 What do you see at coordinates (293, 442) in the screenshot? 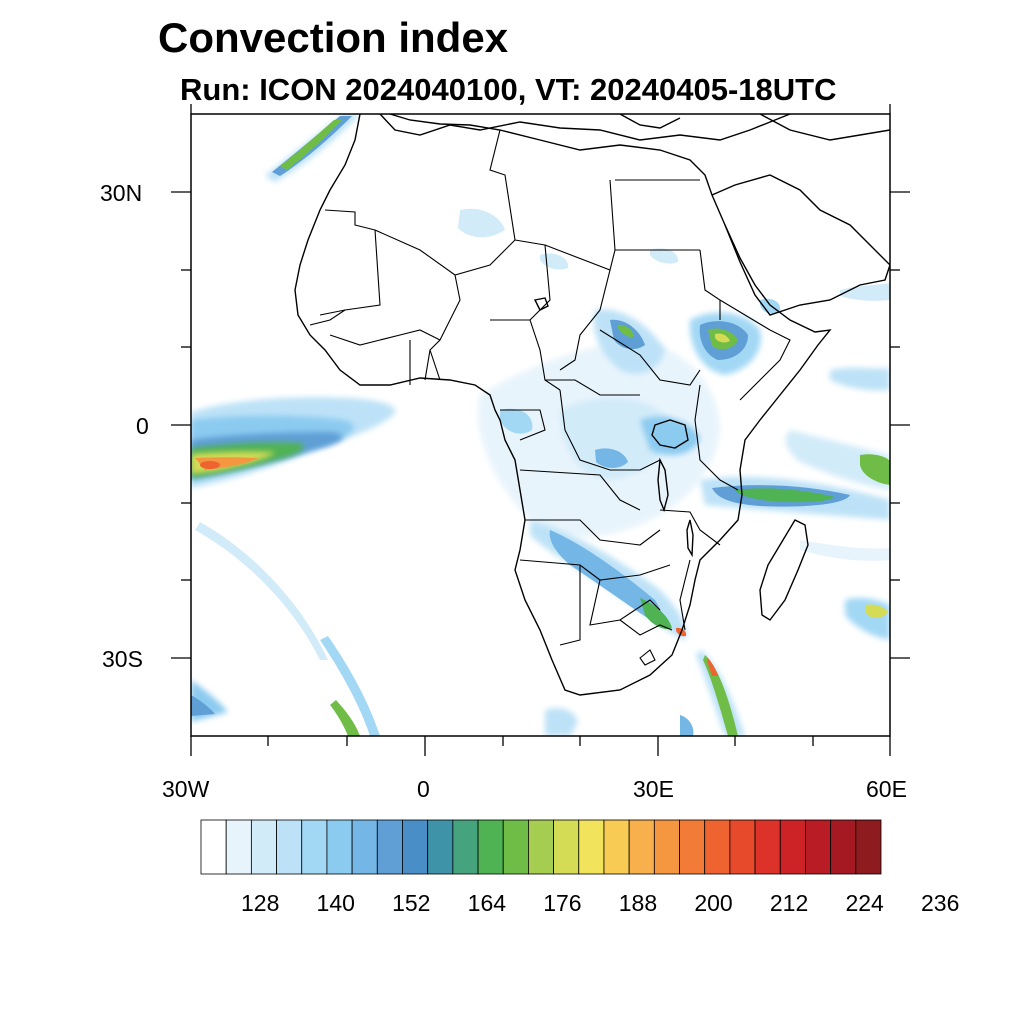
I see `atlantic-convection-band` at bounding box center [293, 442].